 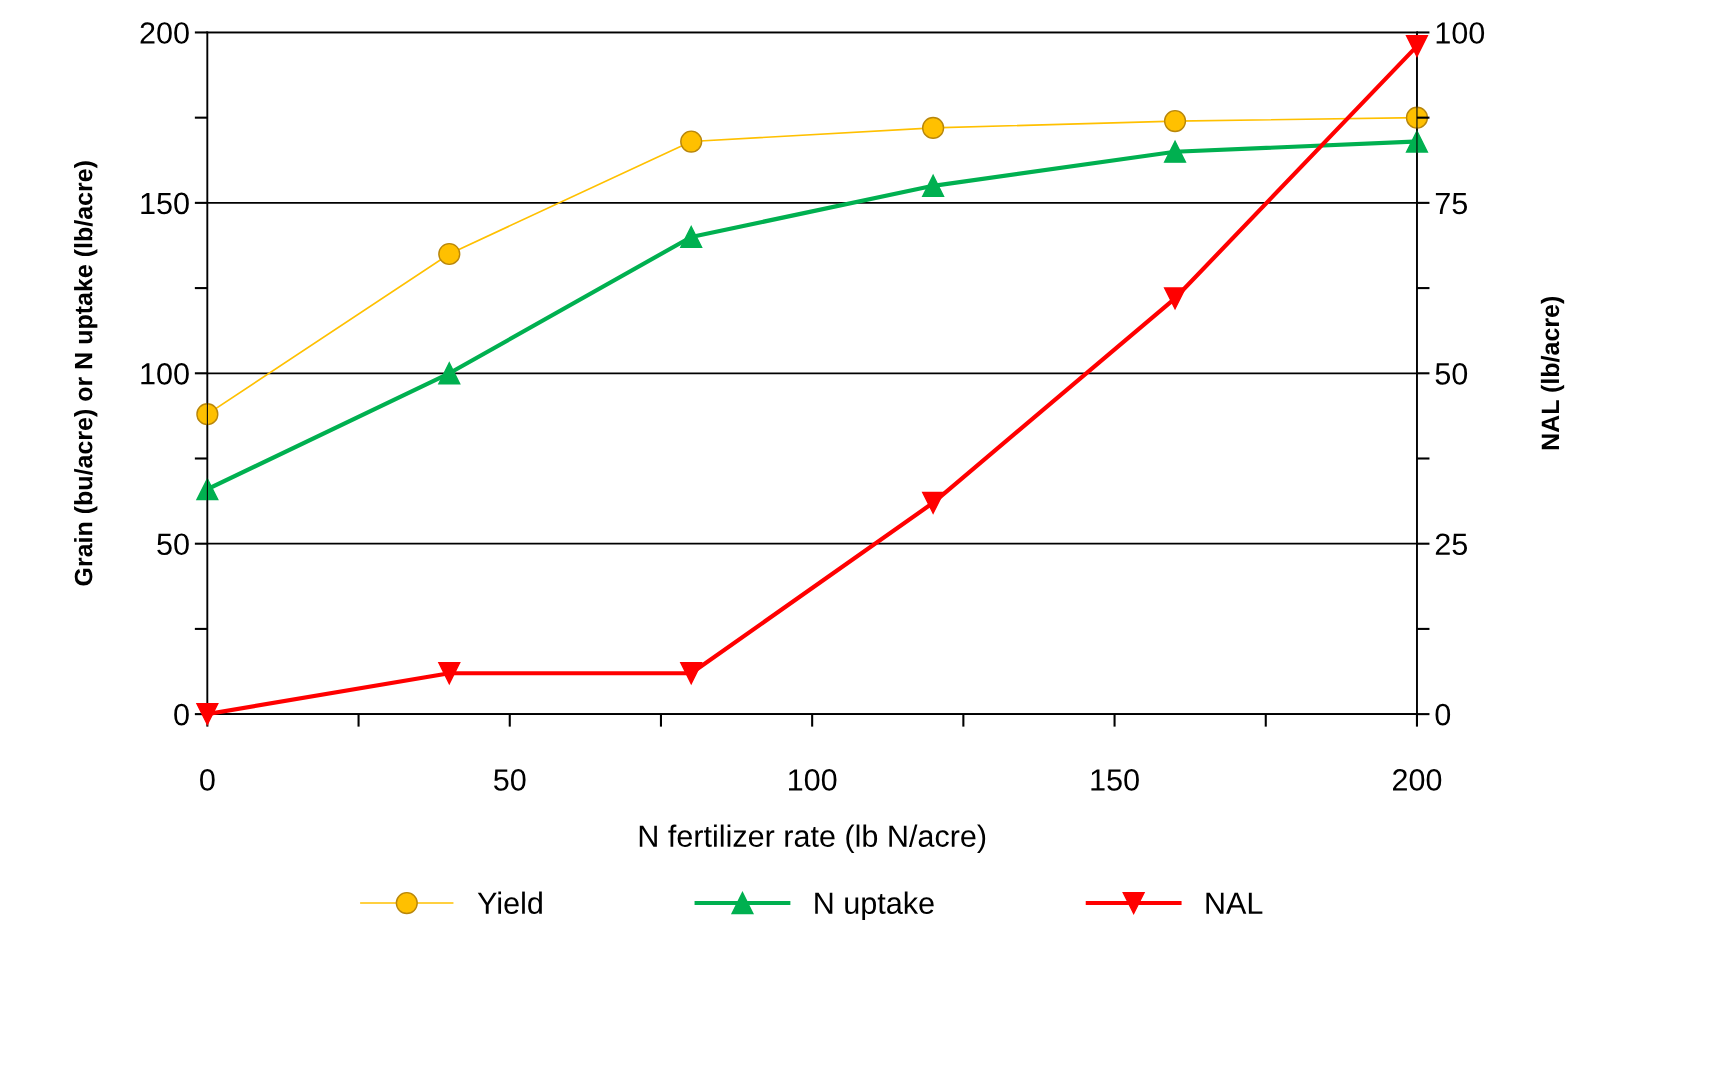 What do you see at coordinates (1451, 374) in the screenshot?
I see `y2-tick-label: 50` at bounding box center [1451, 374].